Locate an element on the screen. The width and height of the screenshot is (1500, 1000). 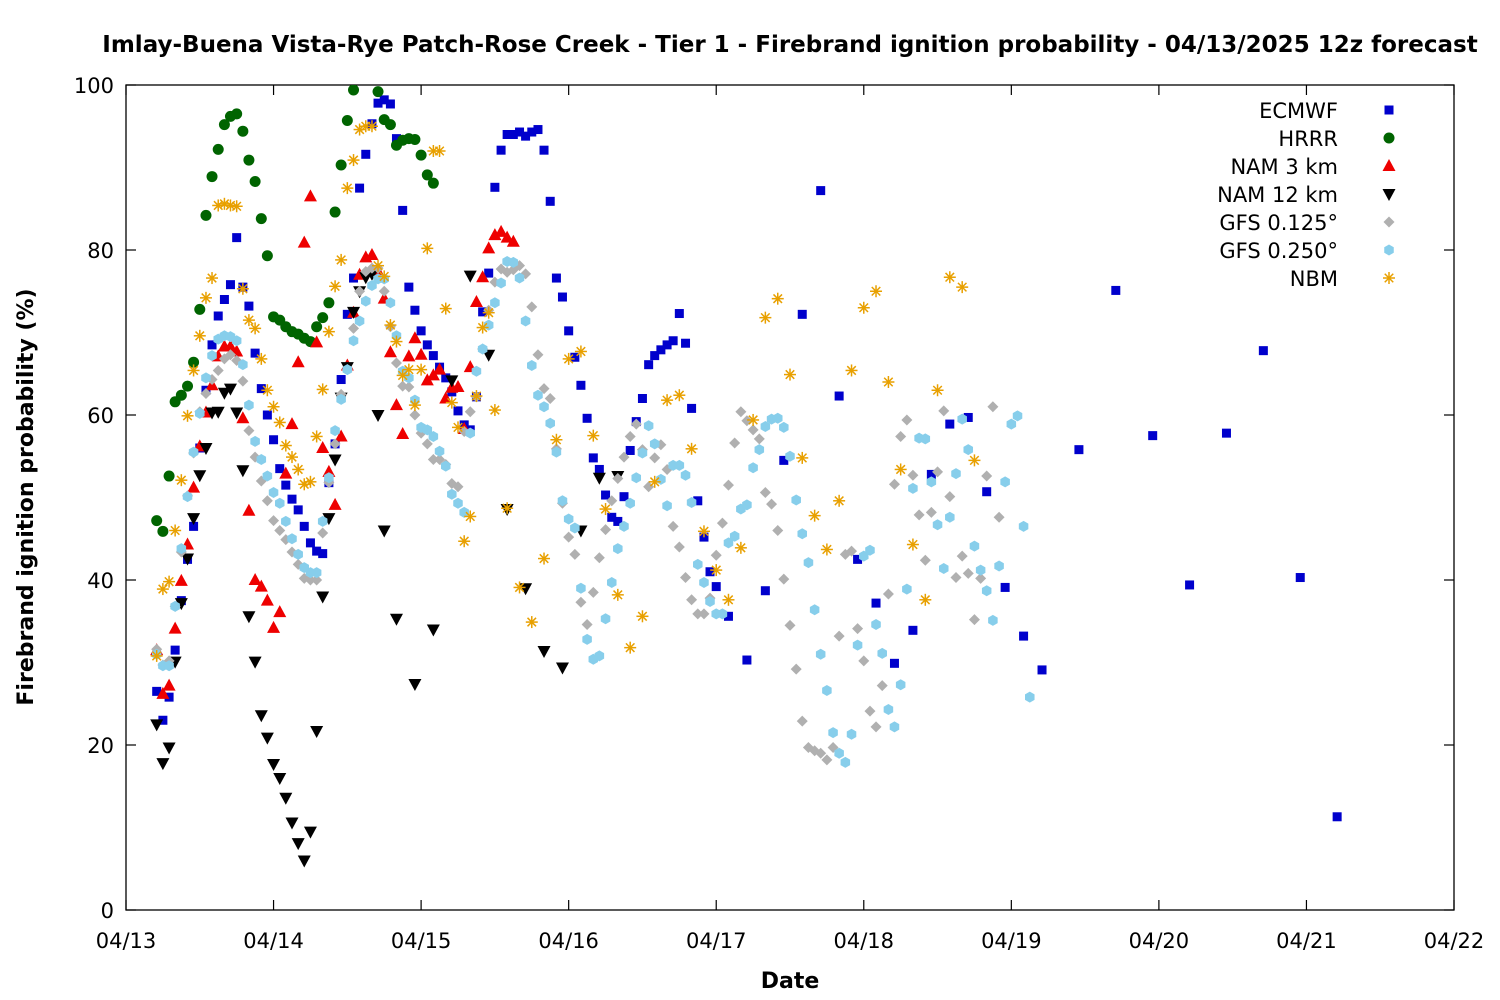
x-tick-label: 04/17 is located at coordinates (716, 941).